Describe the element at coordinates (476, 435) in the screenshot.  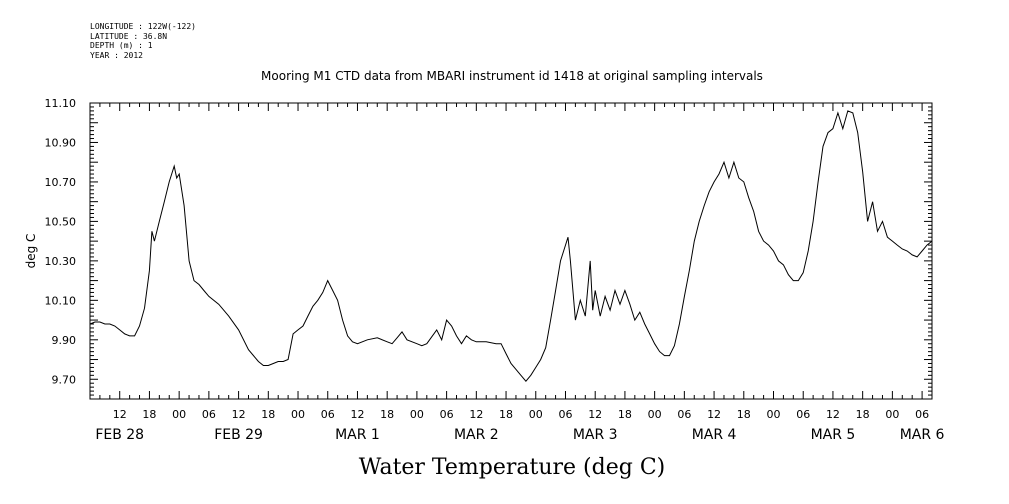
I see `x-date-label: MAR 2` at that location.